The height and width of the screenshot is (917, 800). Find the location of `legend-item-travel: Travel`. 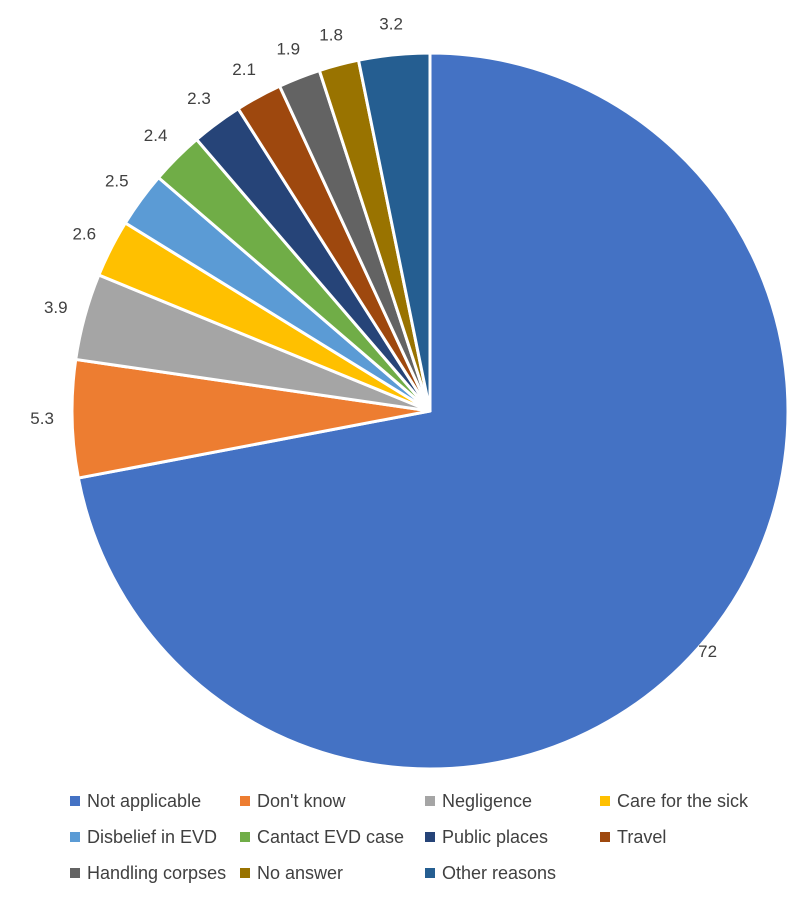

legend-item-travel: Travel is located at coordinates (695, 837).